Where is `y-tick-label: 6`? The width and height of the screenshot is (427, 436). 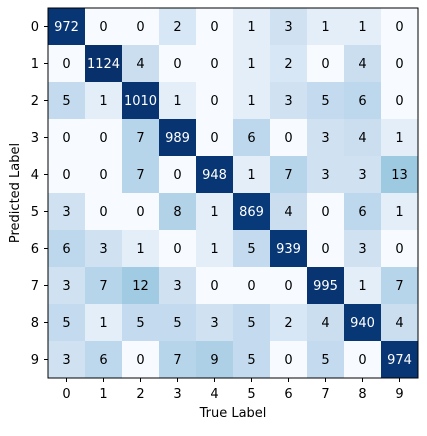
y-tick-label: 6 is located at coordinates (35, 249).